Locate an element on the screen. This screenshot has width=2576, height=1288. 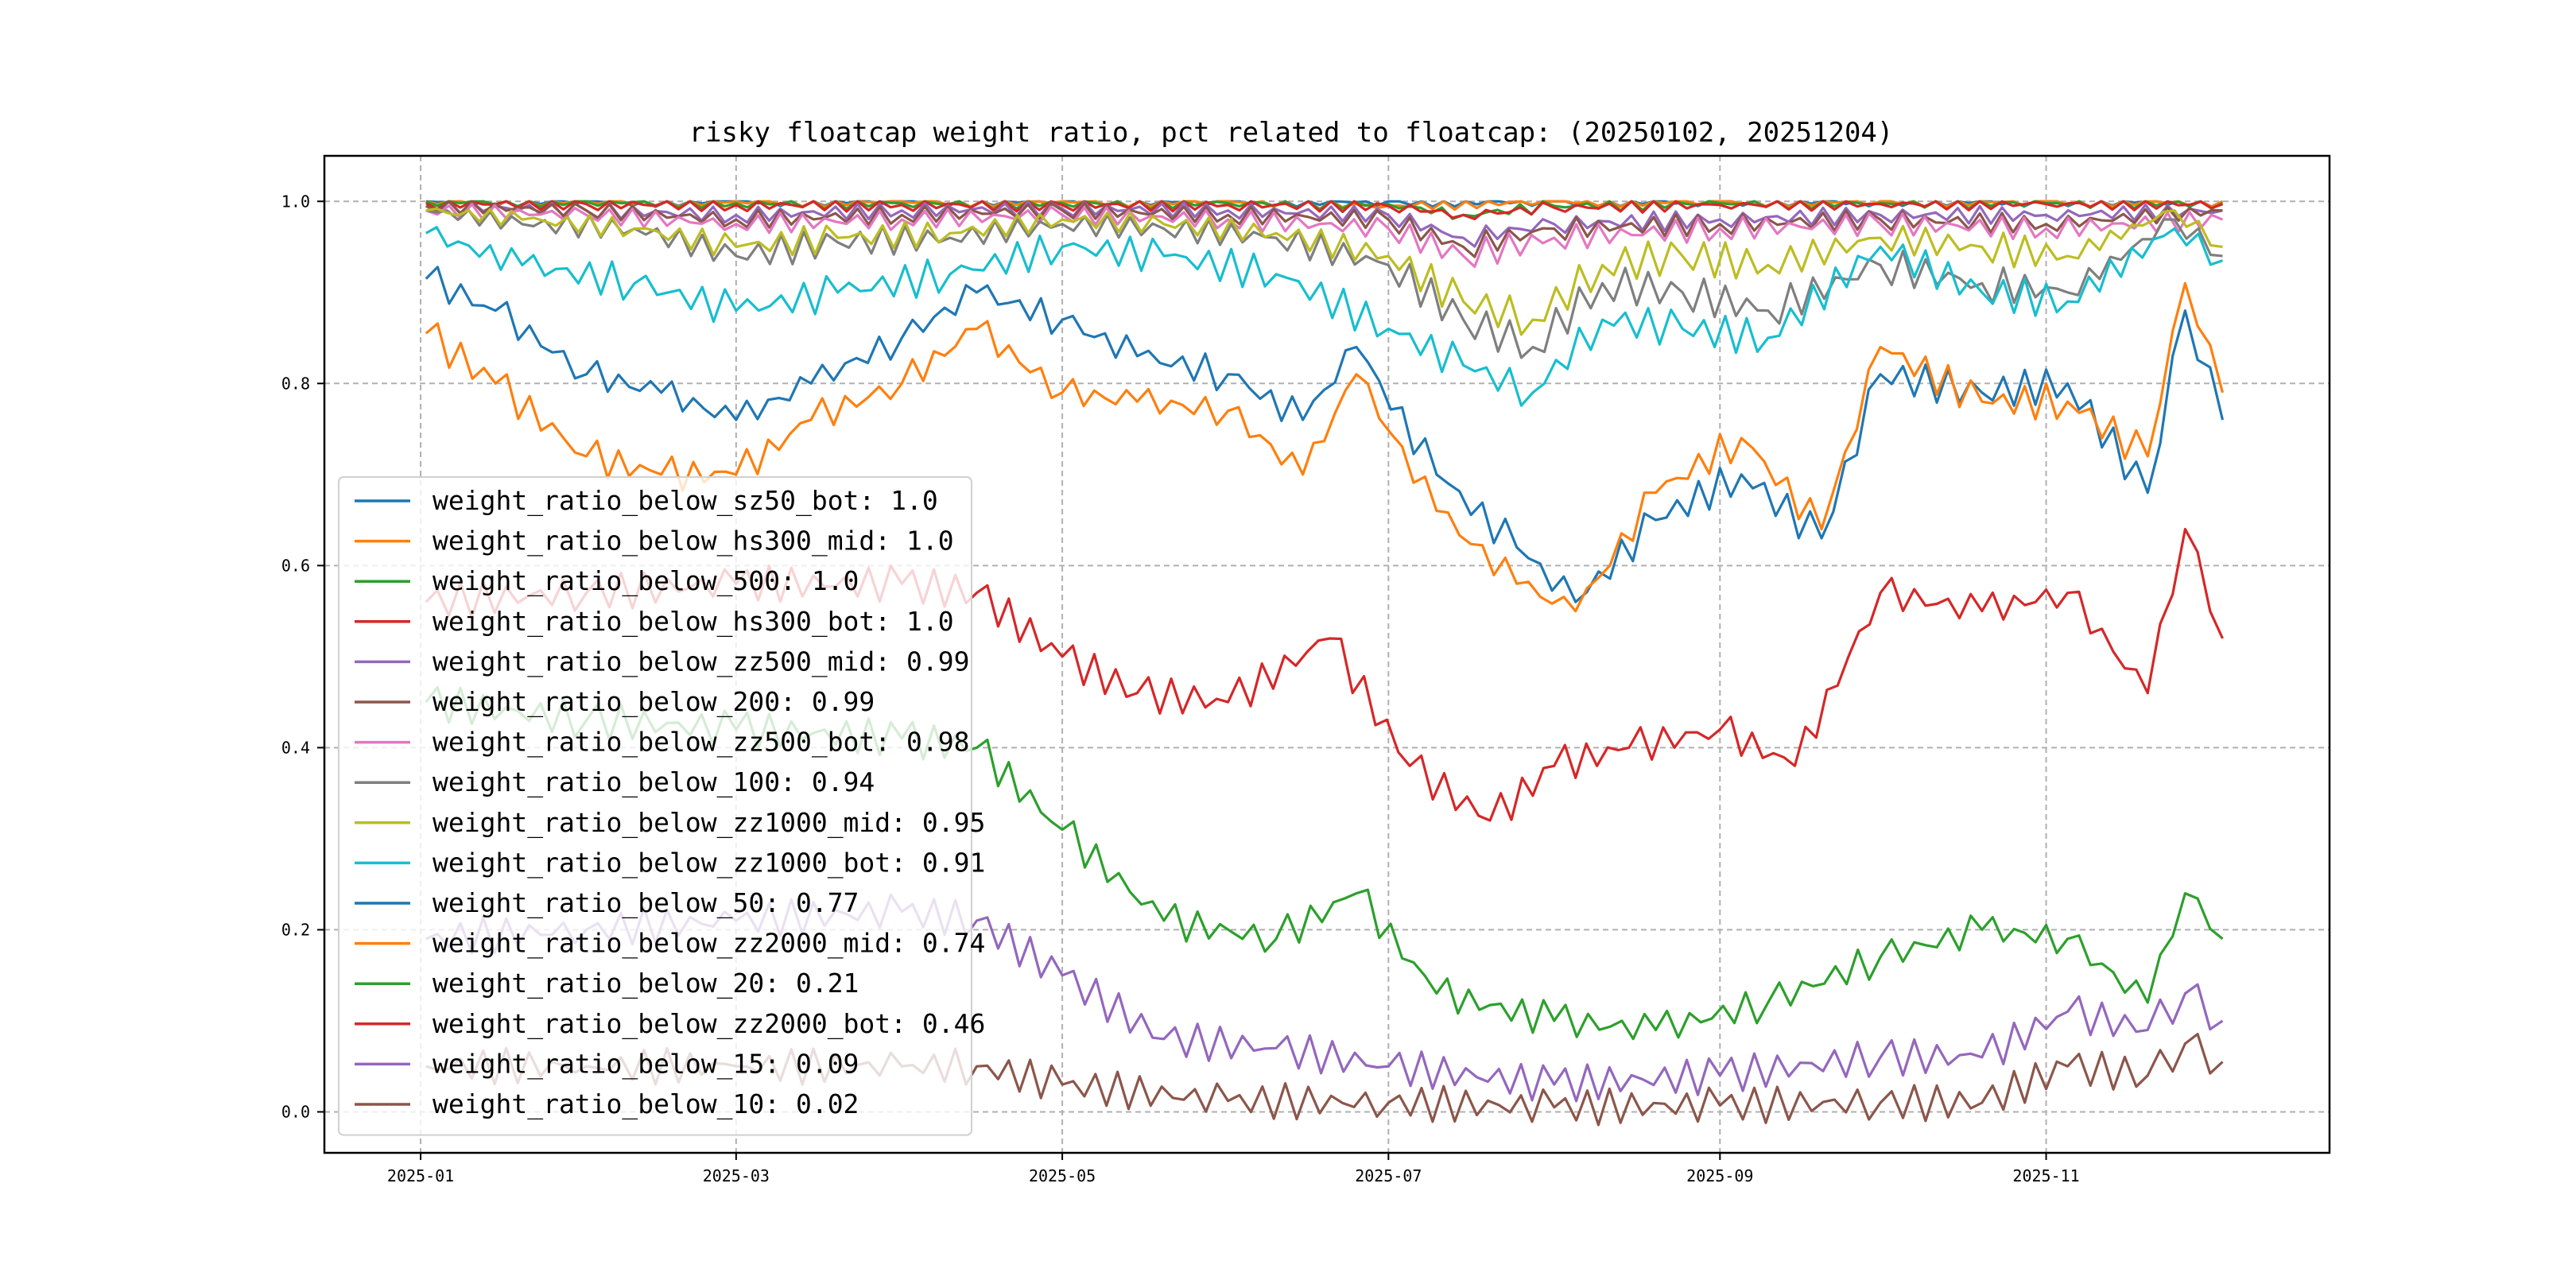
legend-entry-label: weight_ratio_below_zz2000_mid: 0.74 is located at coordinates (709, 944).